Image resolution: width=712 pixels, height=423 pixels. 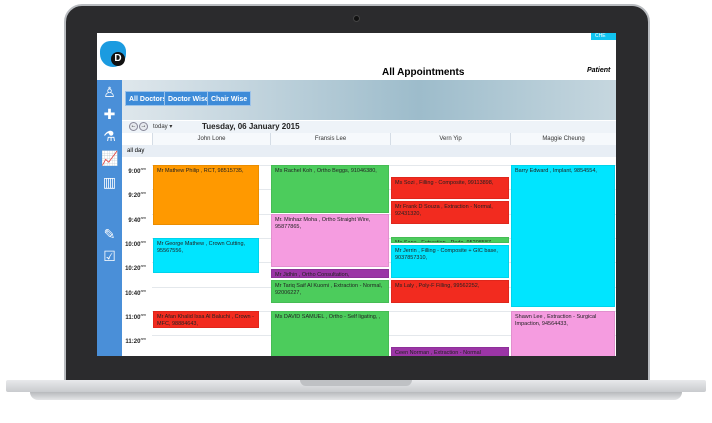 I want to click on column-header: Fransis Lee, so click(x=330, y=139).